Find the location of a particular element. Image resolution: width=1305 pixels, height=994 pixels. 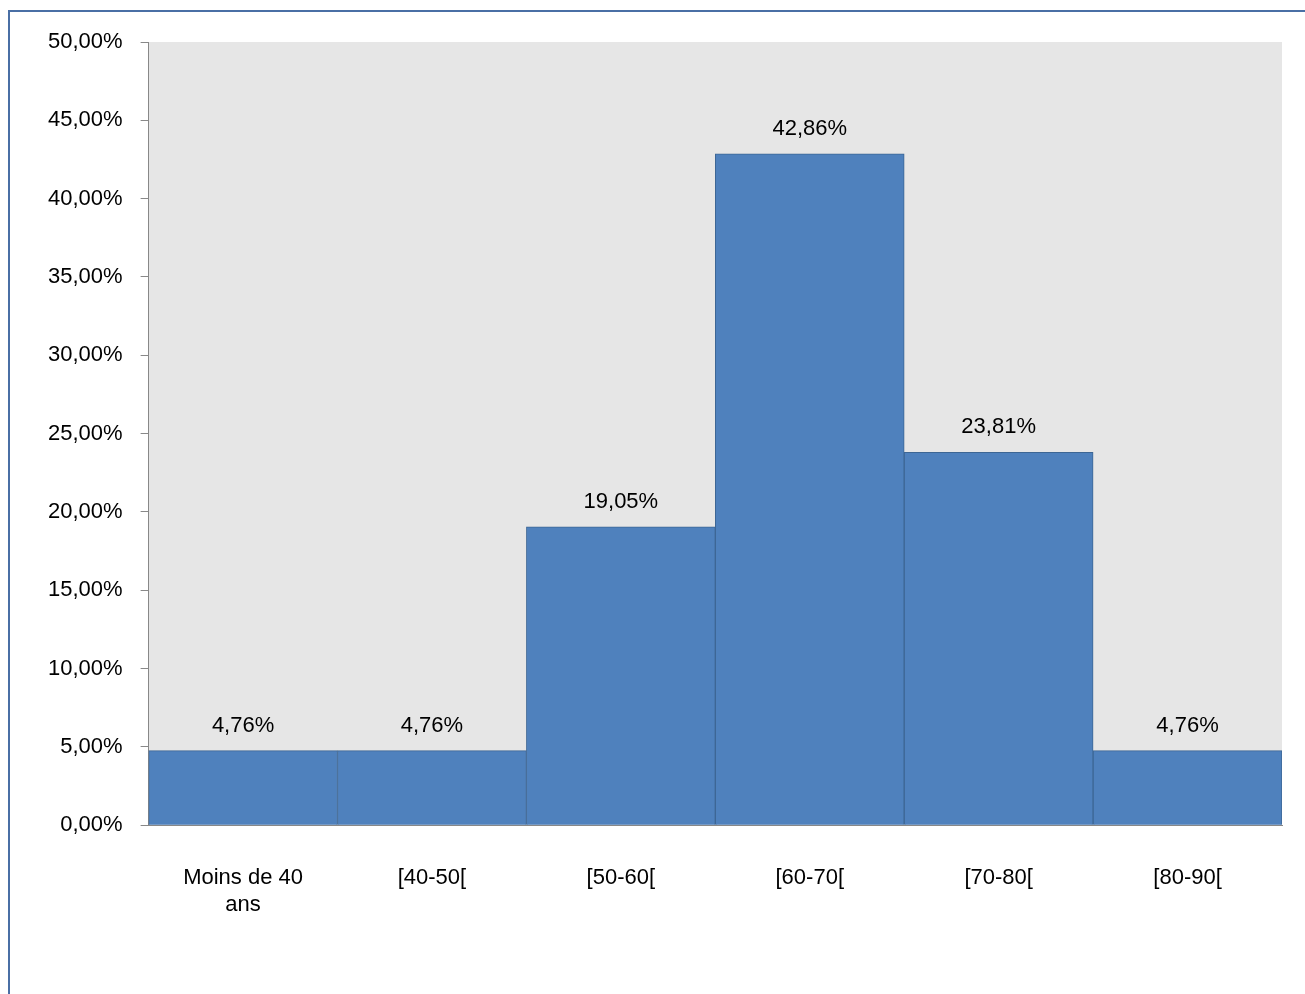

x-tick-label: [50-60[ is located at coordinates (621, 877).